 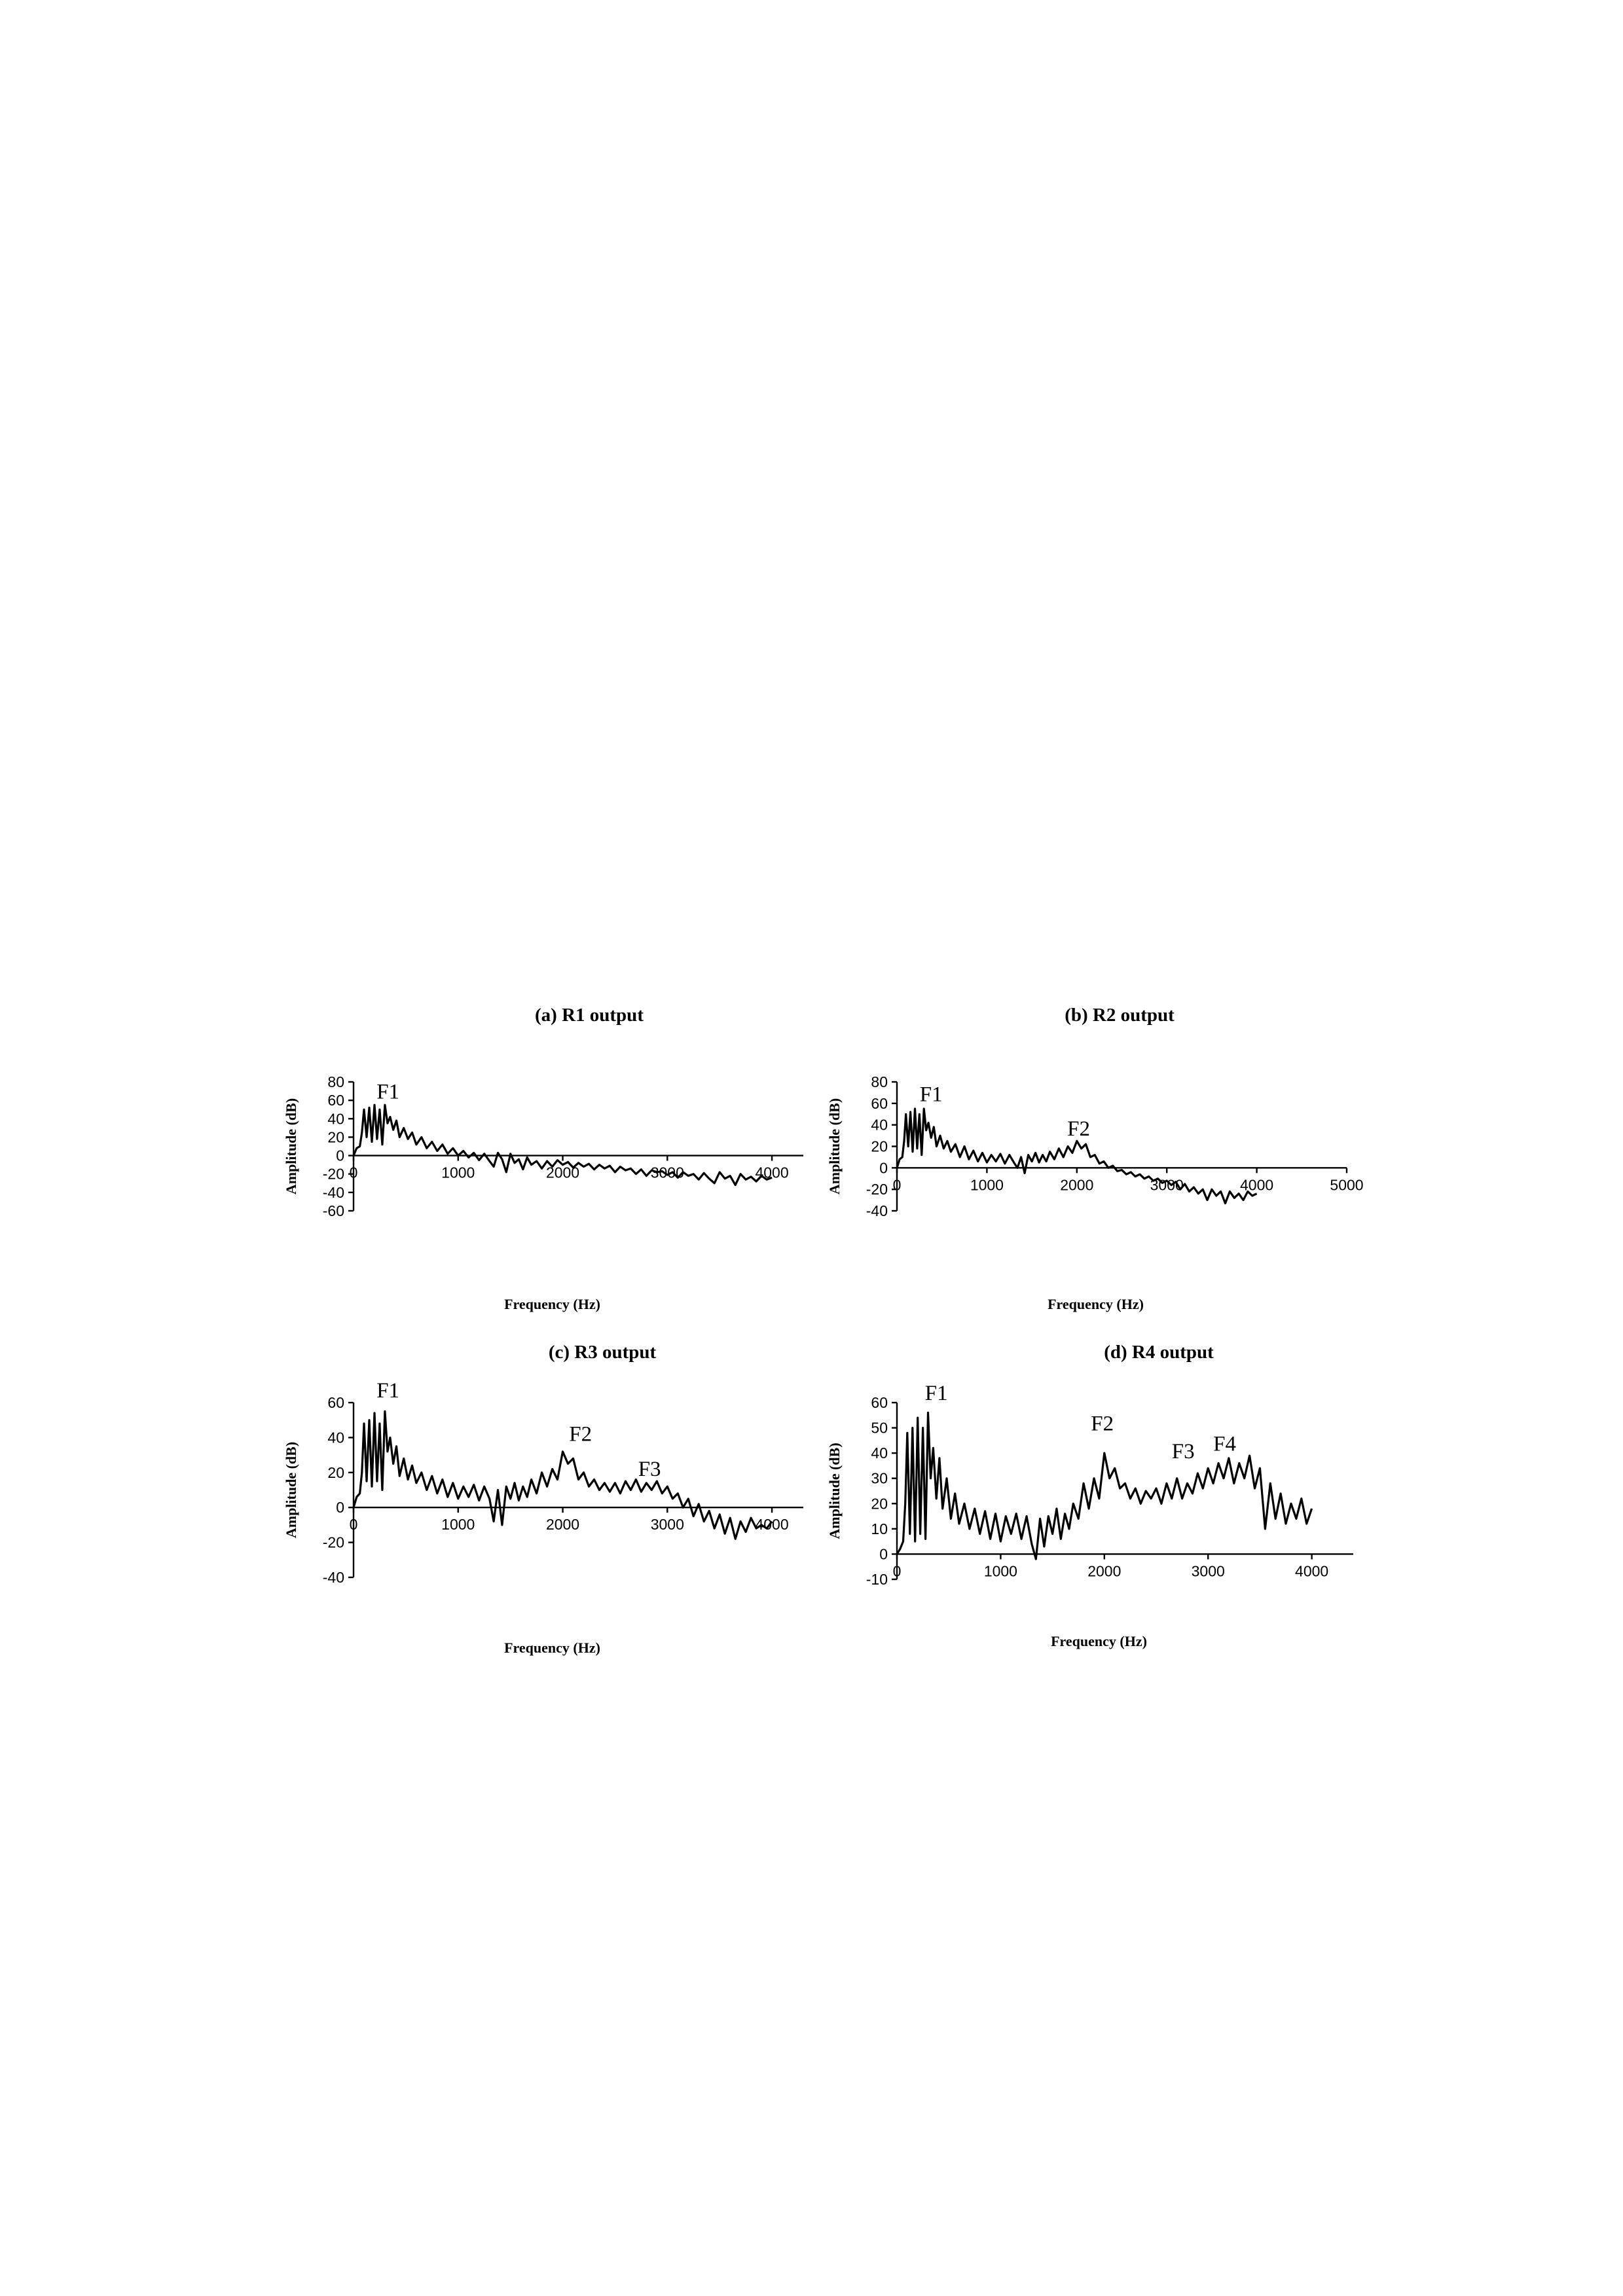 What do you see at coordinates (1120, 1015) in the screenshot?
I see `chart-title: (b) R2 output` at bounding box center [1120, 1015].